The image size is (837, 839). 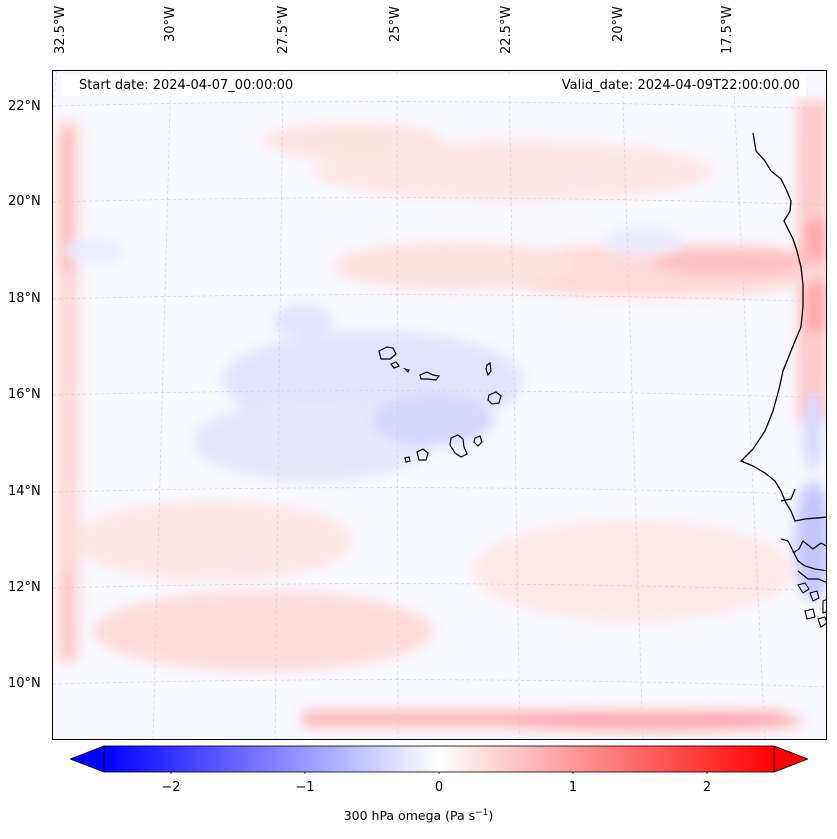 I want to click on sao-nicolau-island, so click(x=430, y=376).